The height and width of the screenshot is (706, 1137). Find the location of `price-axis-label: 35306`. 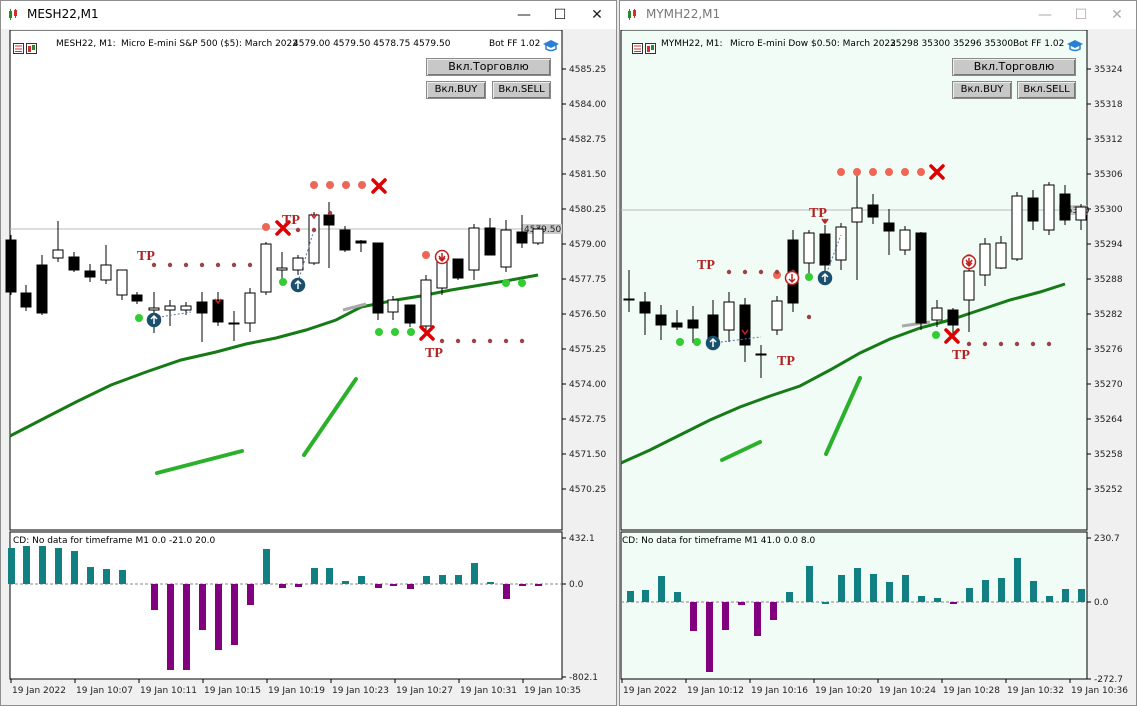

price-axis-label: 35306 is located at coordinates (1108, 175).